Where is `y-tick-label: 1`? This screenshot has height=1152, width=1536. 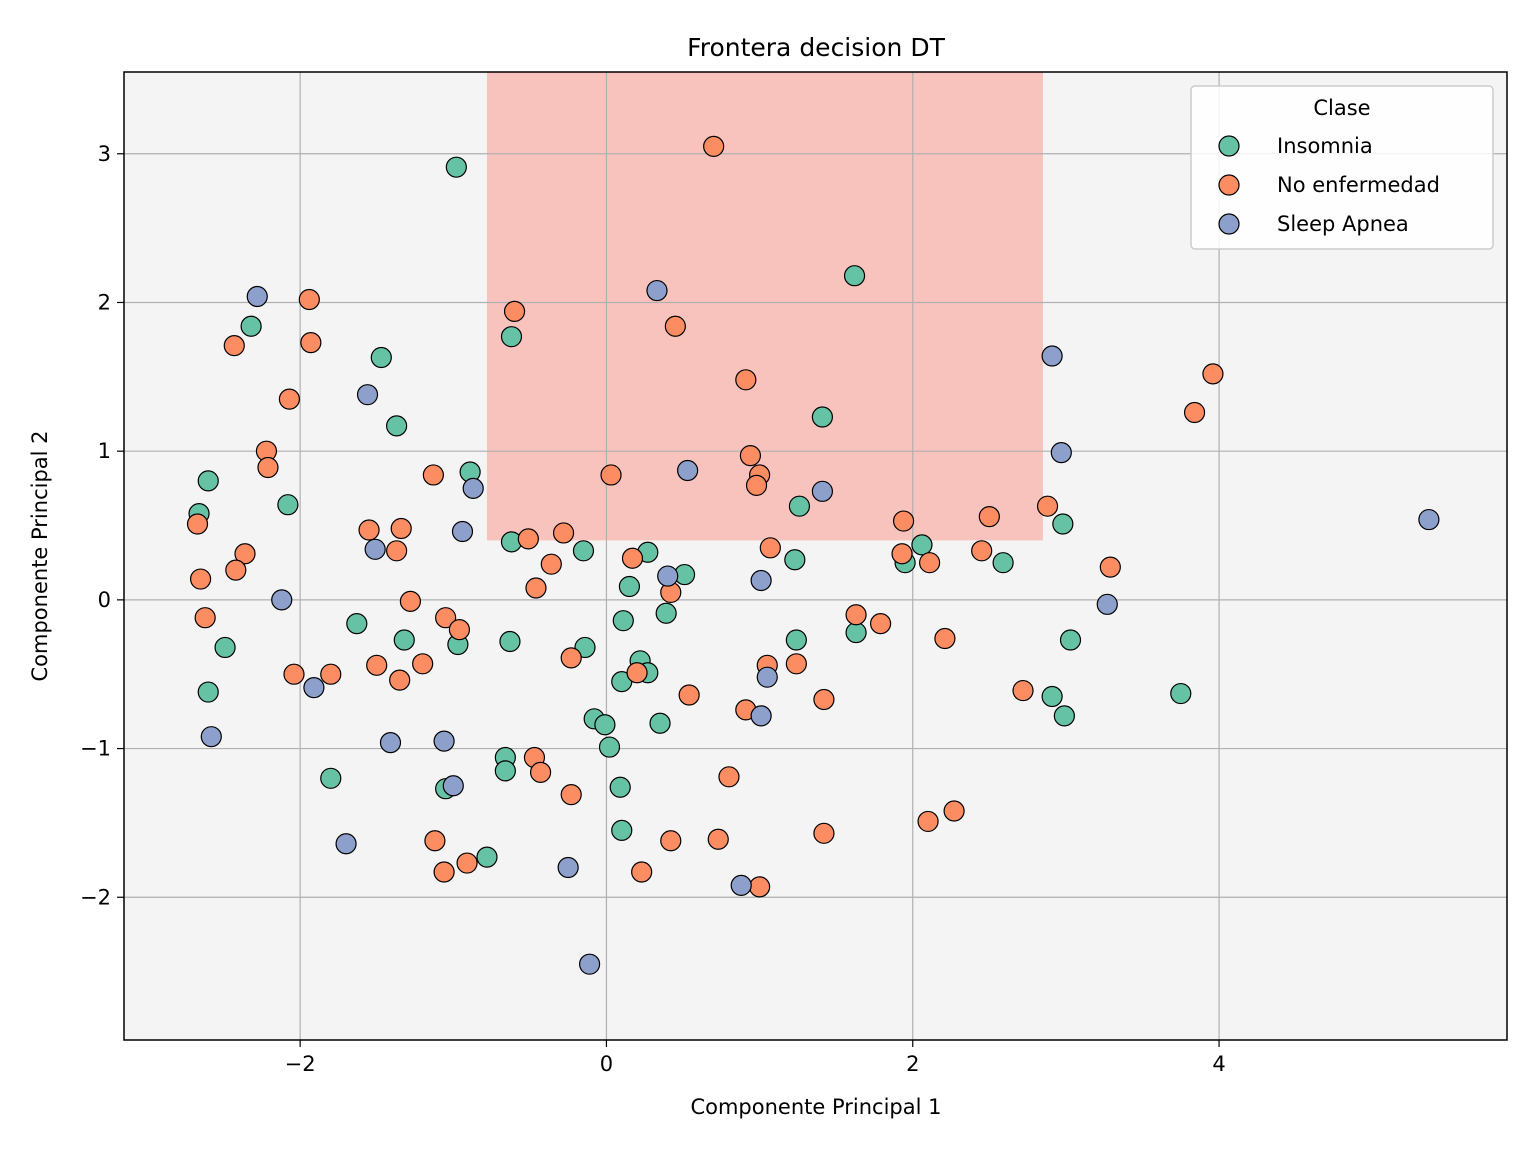
y-tick-label: 1 is located at coordinates (104, 451).